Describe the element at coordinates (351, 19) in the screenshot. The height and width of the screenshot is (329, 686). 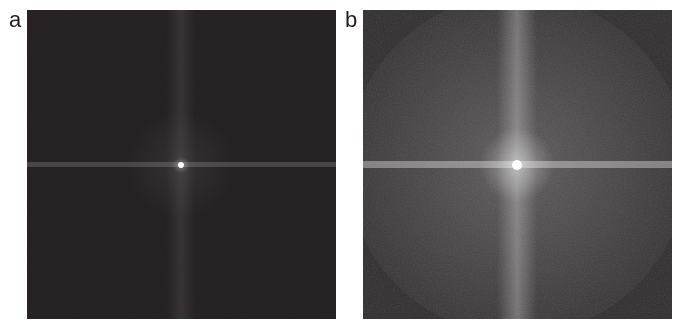
I see `panel-label: b` at that location.